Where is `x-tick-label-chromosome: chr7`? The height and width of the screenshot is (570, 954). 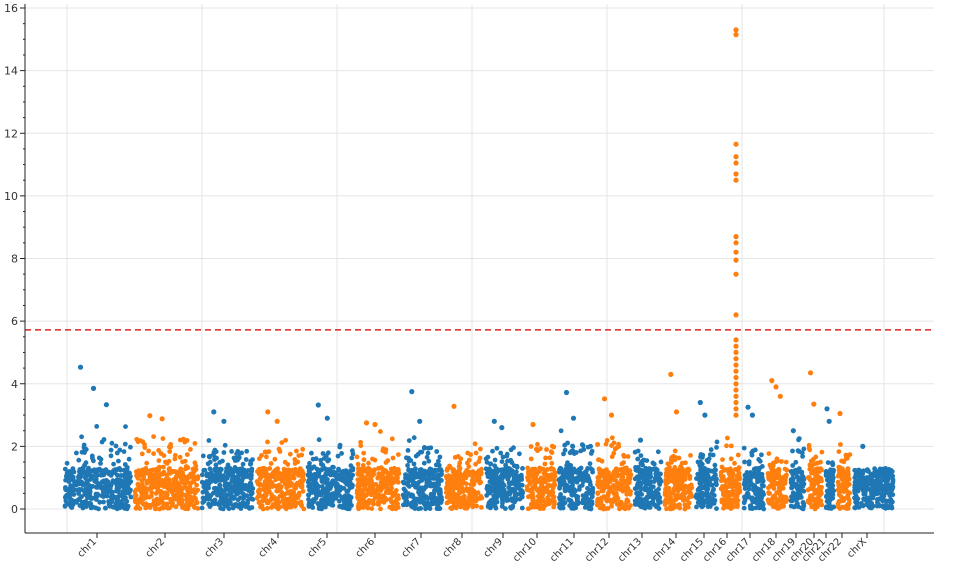 x-tick-label-chromosome: chr7 is located at coordinates (412, 548).